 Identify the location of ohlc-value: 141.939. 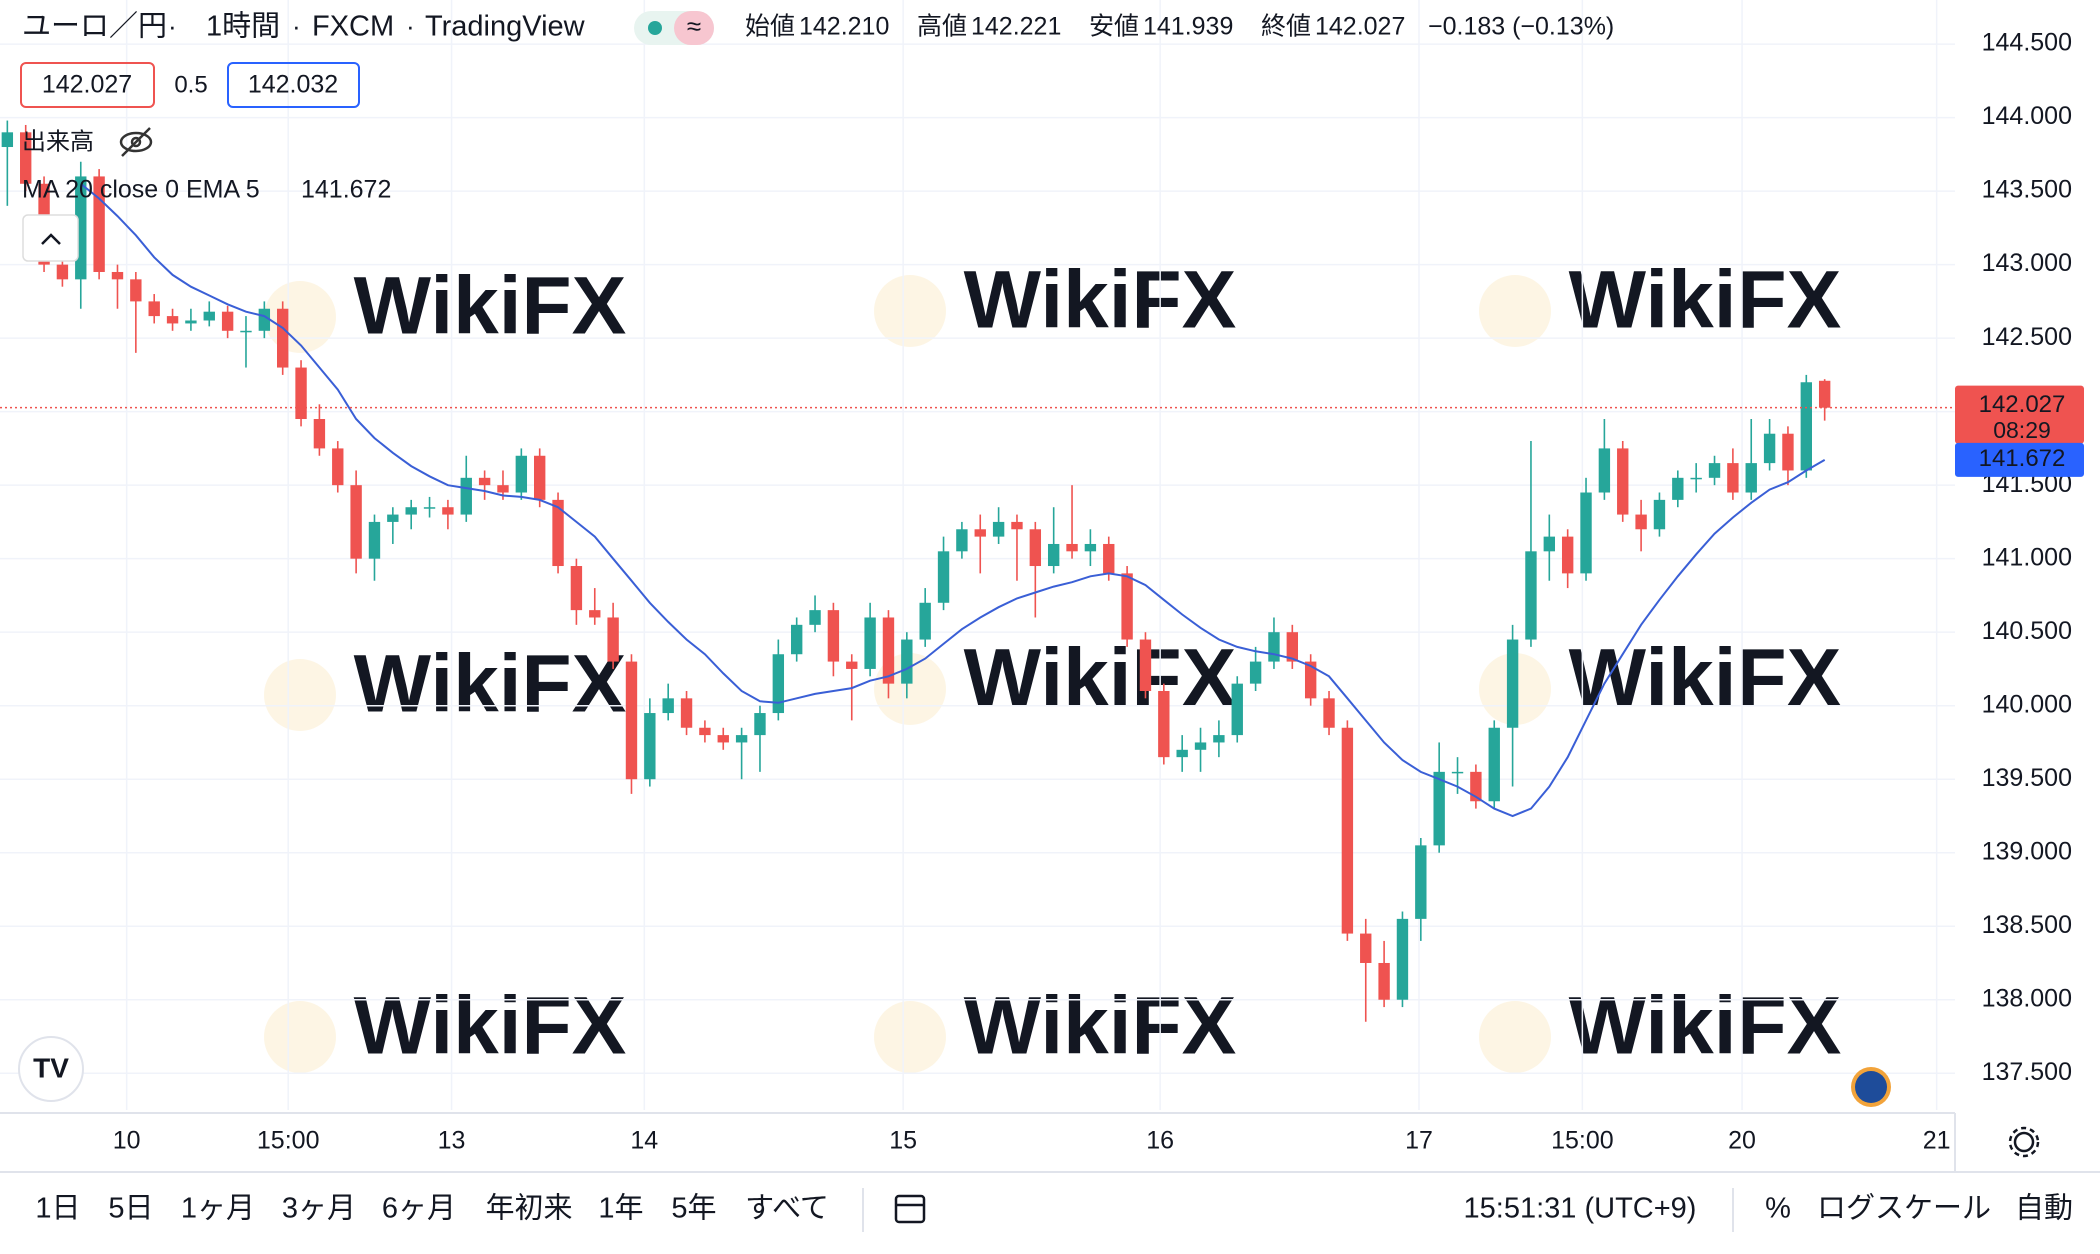
(1188, 27).